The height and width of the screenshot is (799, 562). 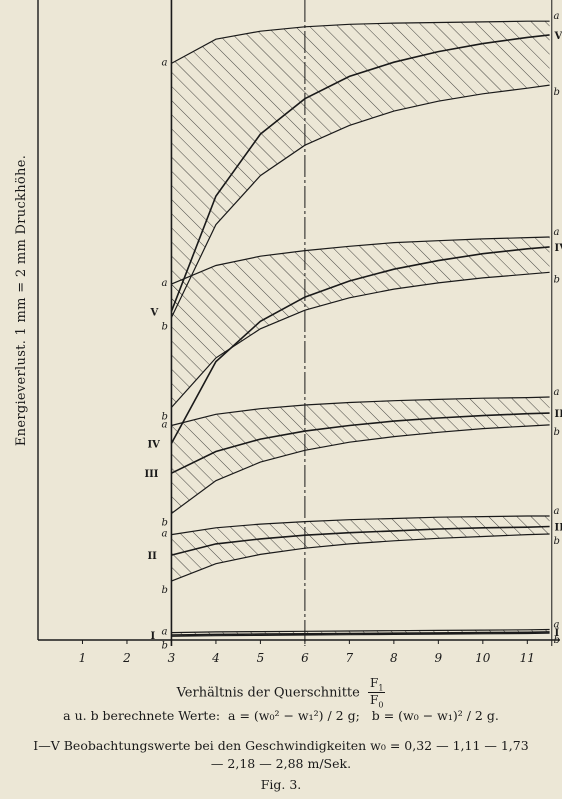 What do you see at coordinates (153, 444) in the screenshot?
I see `label-series-left-IV: IV` at bounding box center [153, 444].